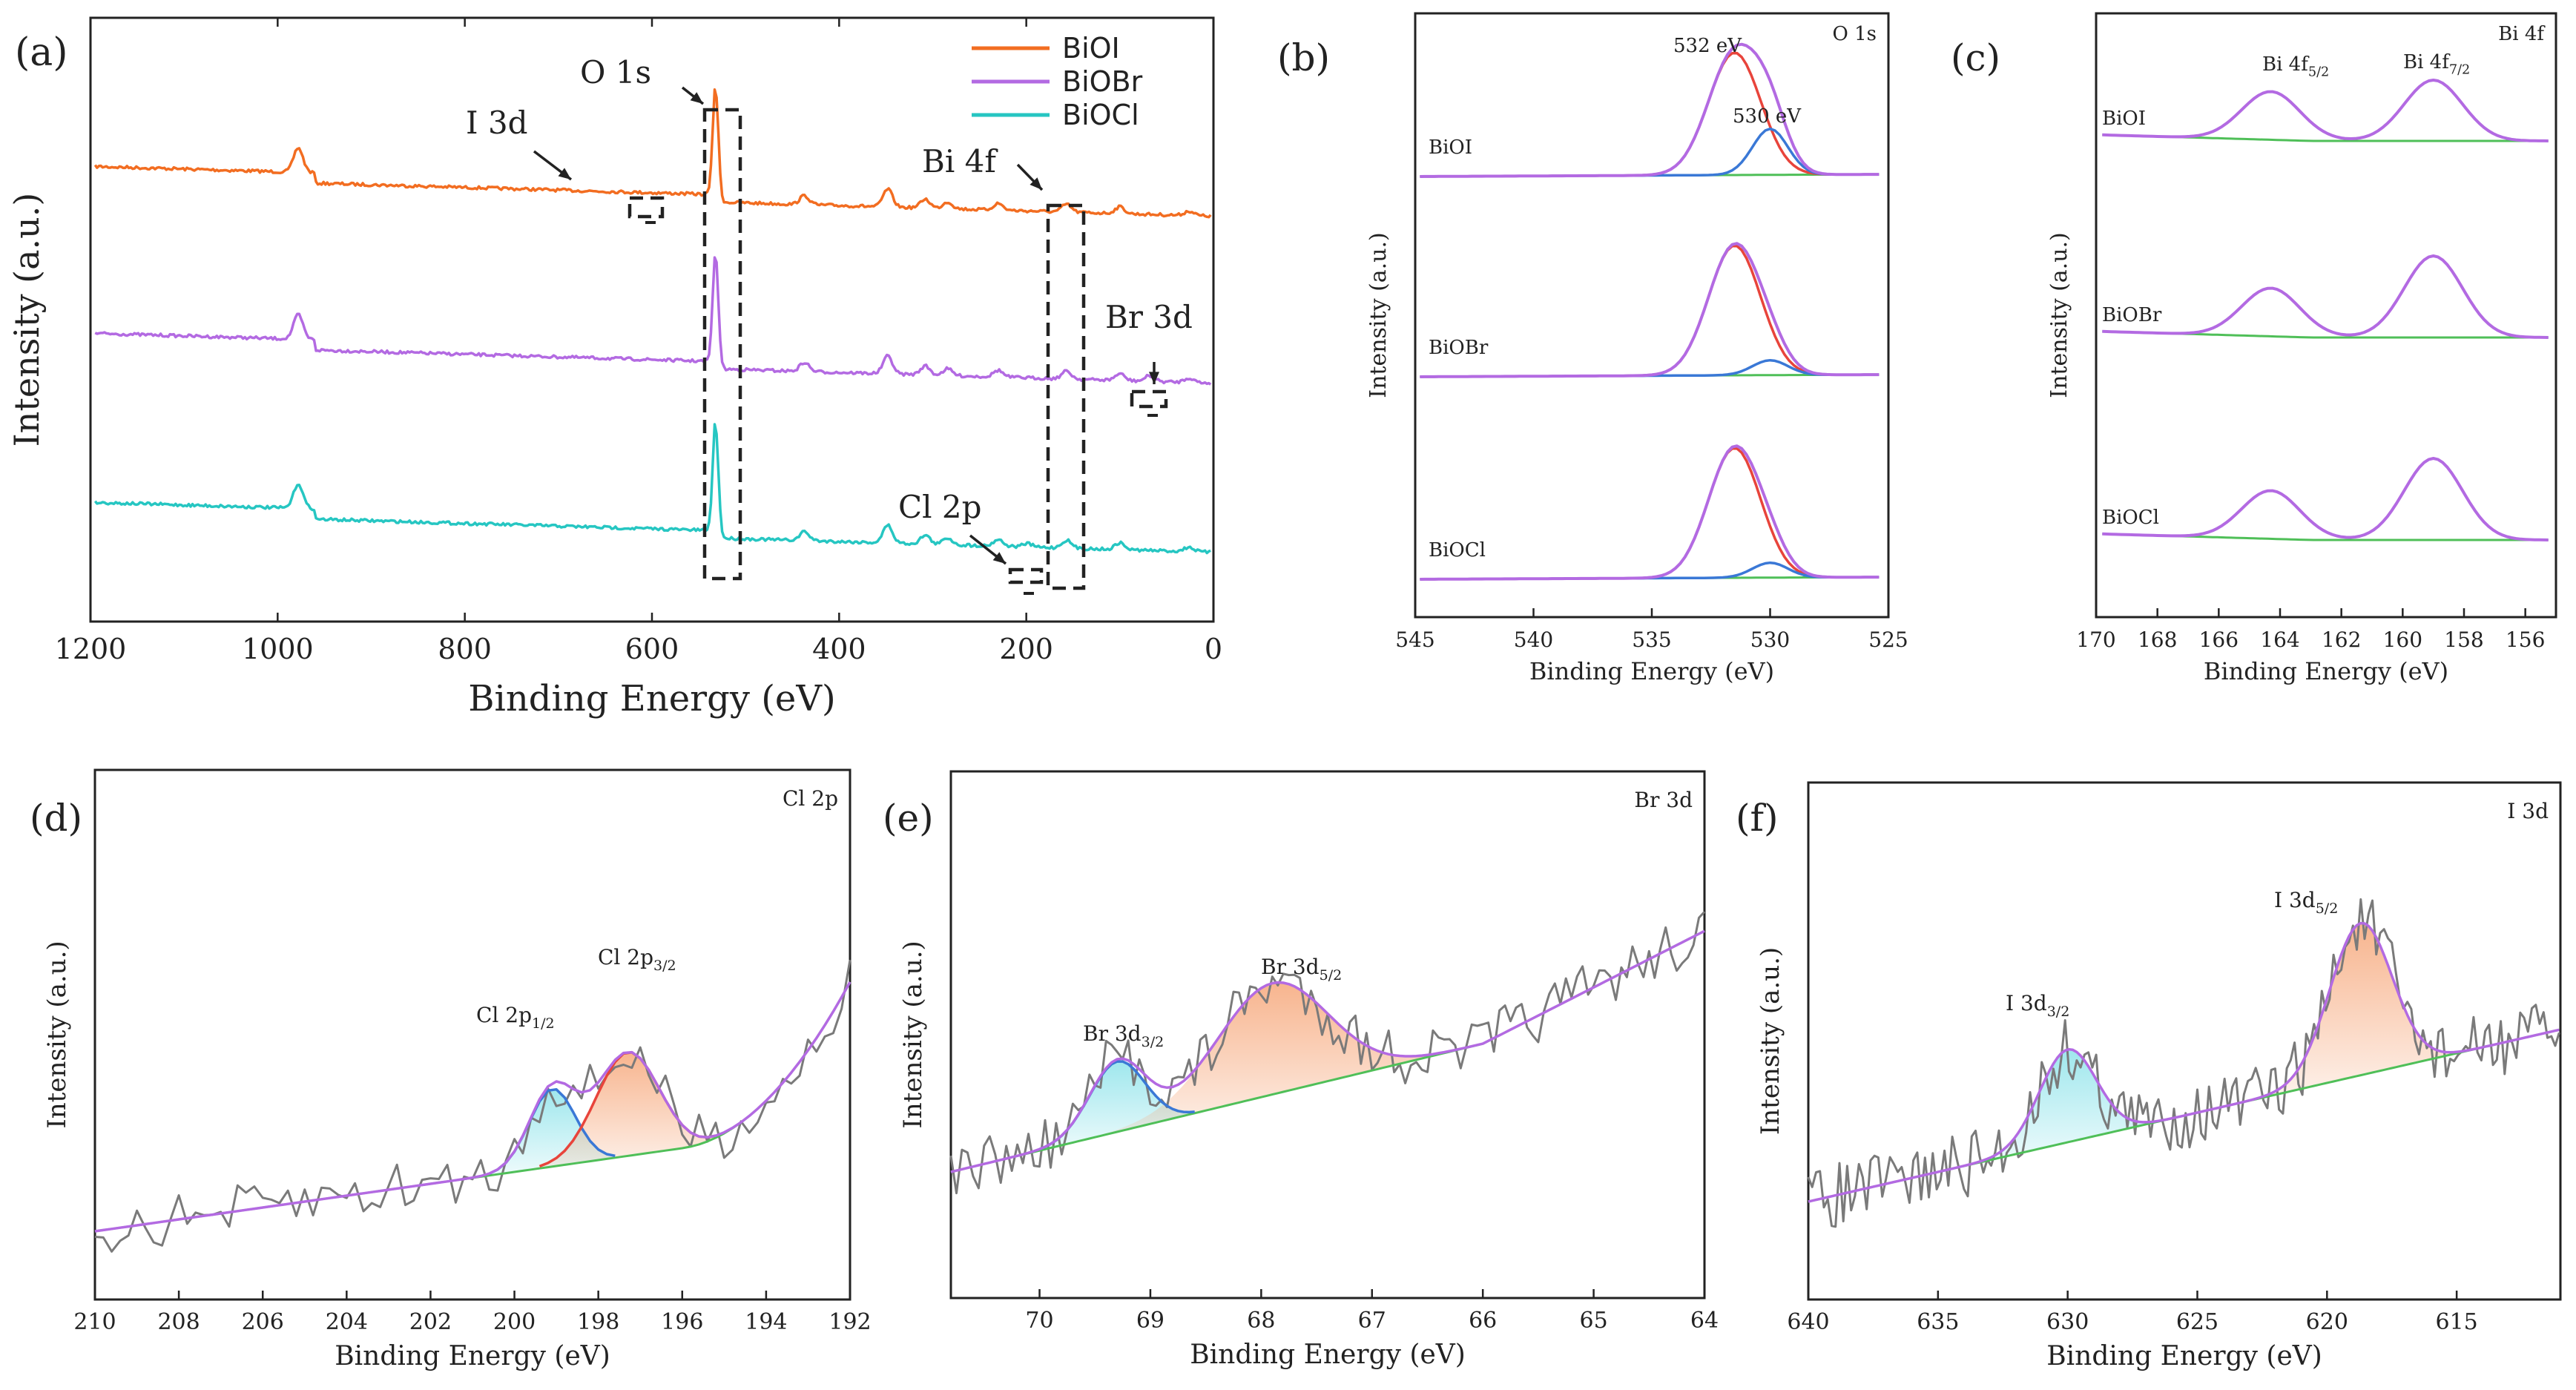  Describe the element at coordinates (2197, 1322) in the screenshot. I see `x-tick-label: 625` at that location.